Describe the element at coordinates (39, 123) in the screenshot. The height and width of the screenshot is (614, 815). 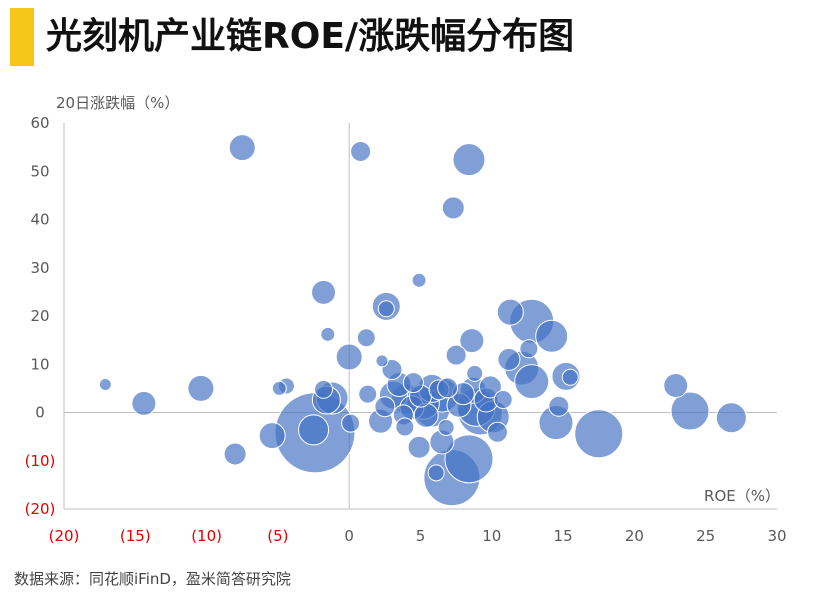
I see `y-tick-label: 60` at that location.